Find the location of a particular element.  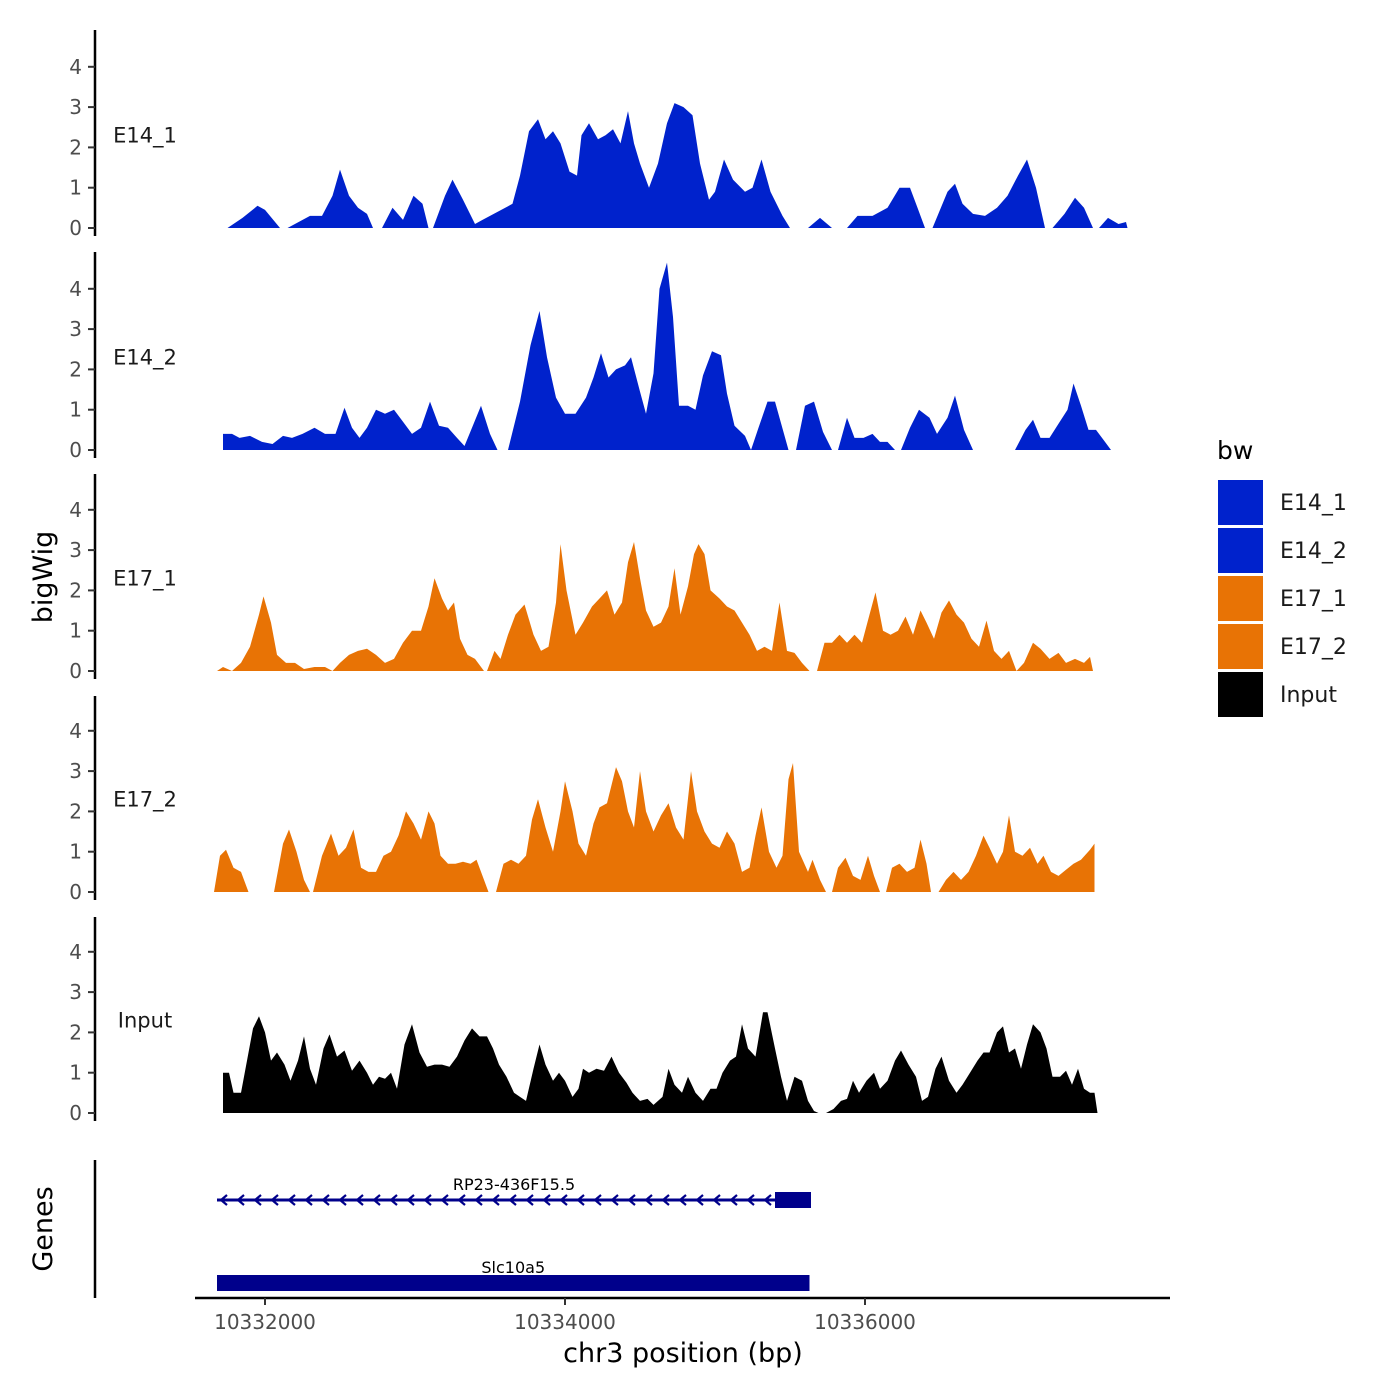

track-E14_1: 0 1 2 3 4 E14_1 is located at coordinates (598, 135).